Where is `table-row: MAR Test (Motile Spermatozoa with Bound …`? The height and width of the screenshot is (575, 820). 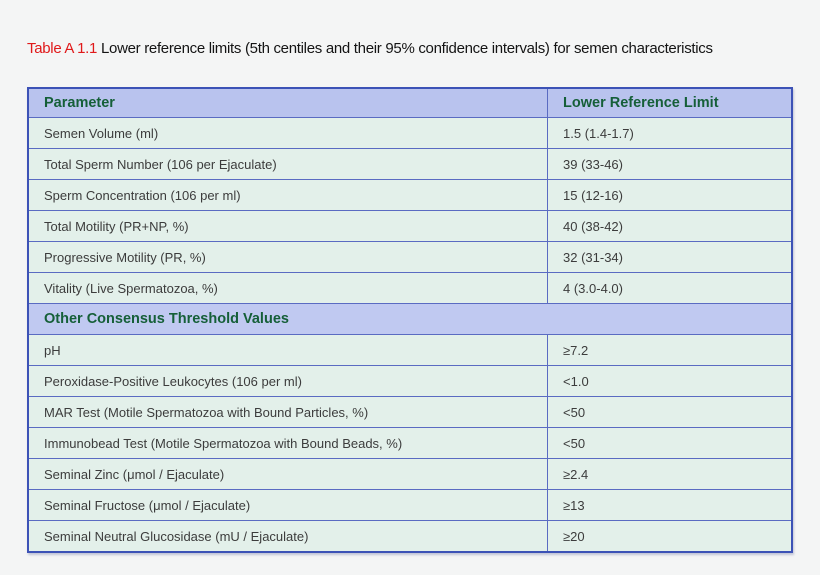 table-row: MAR Test (Motile Spermatozoa with Bound … is located at coordinates (410, 412).